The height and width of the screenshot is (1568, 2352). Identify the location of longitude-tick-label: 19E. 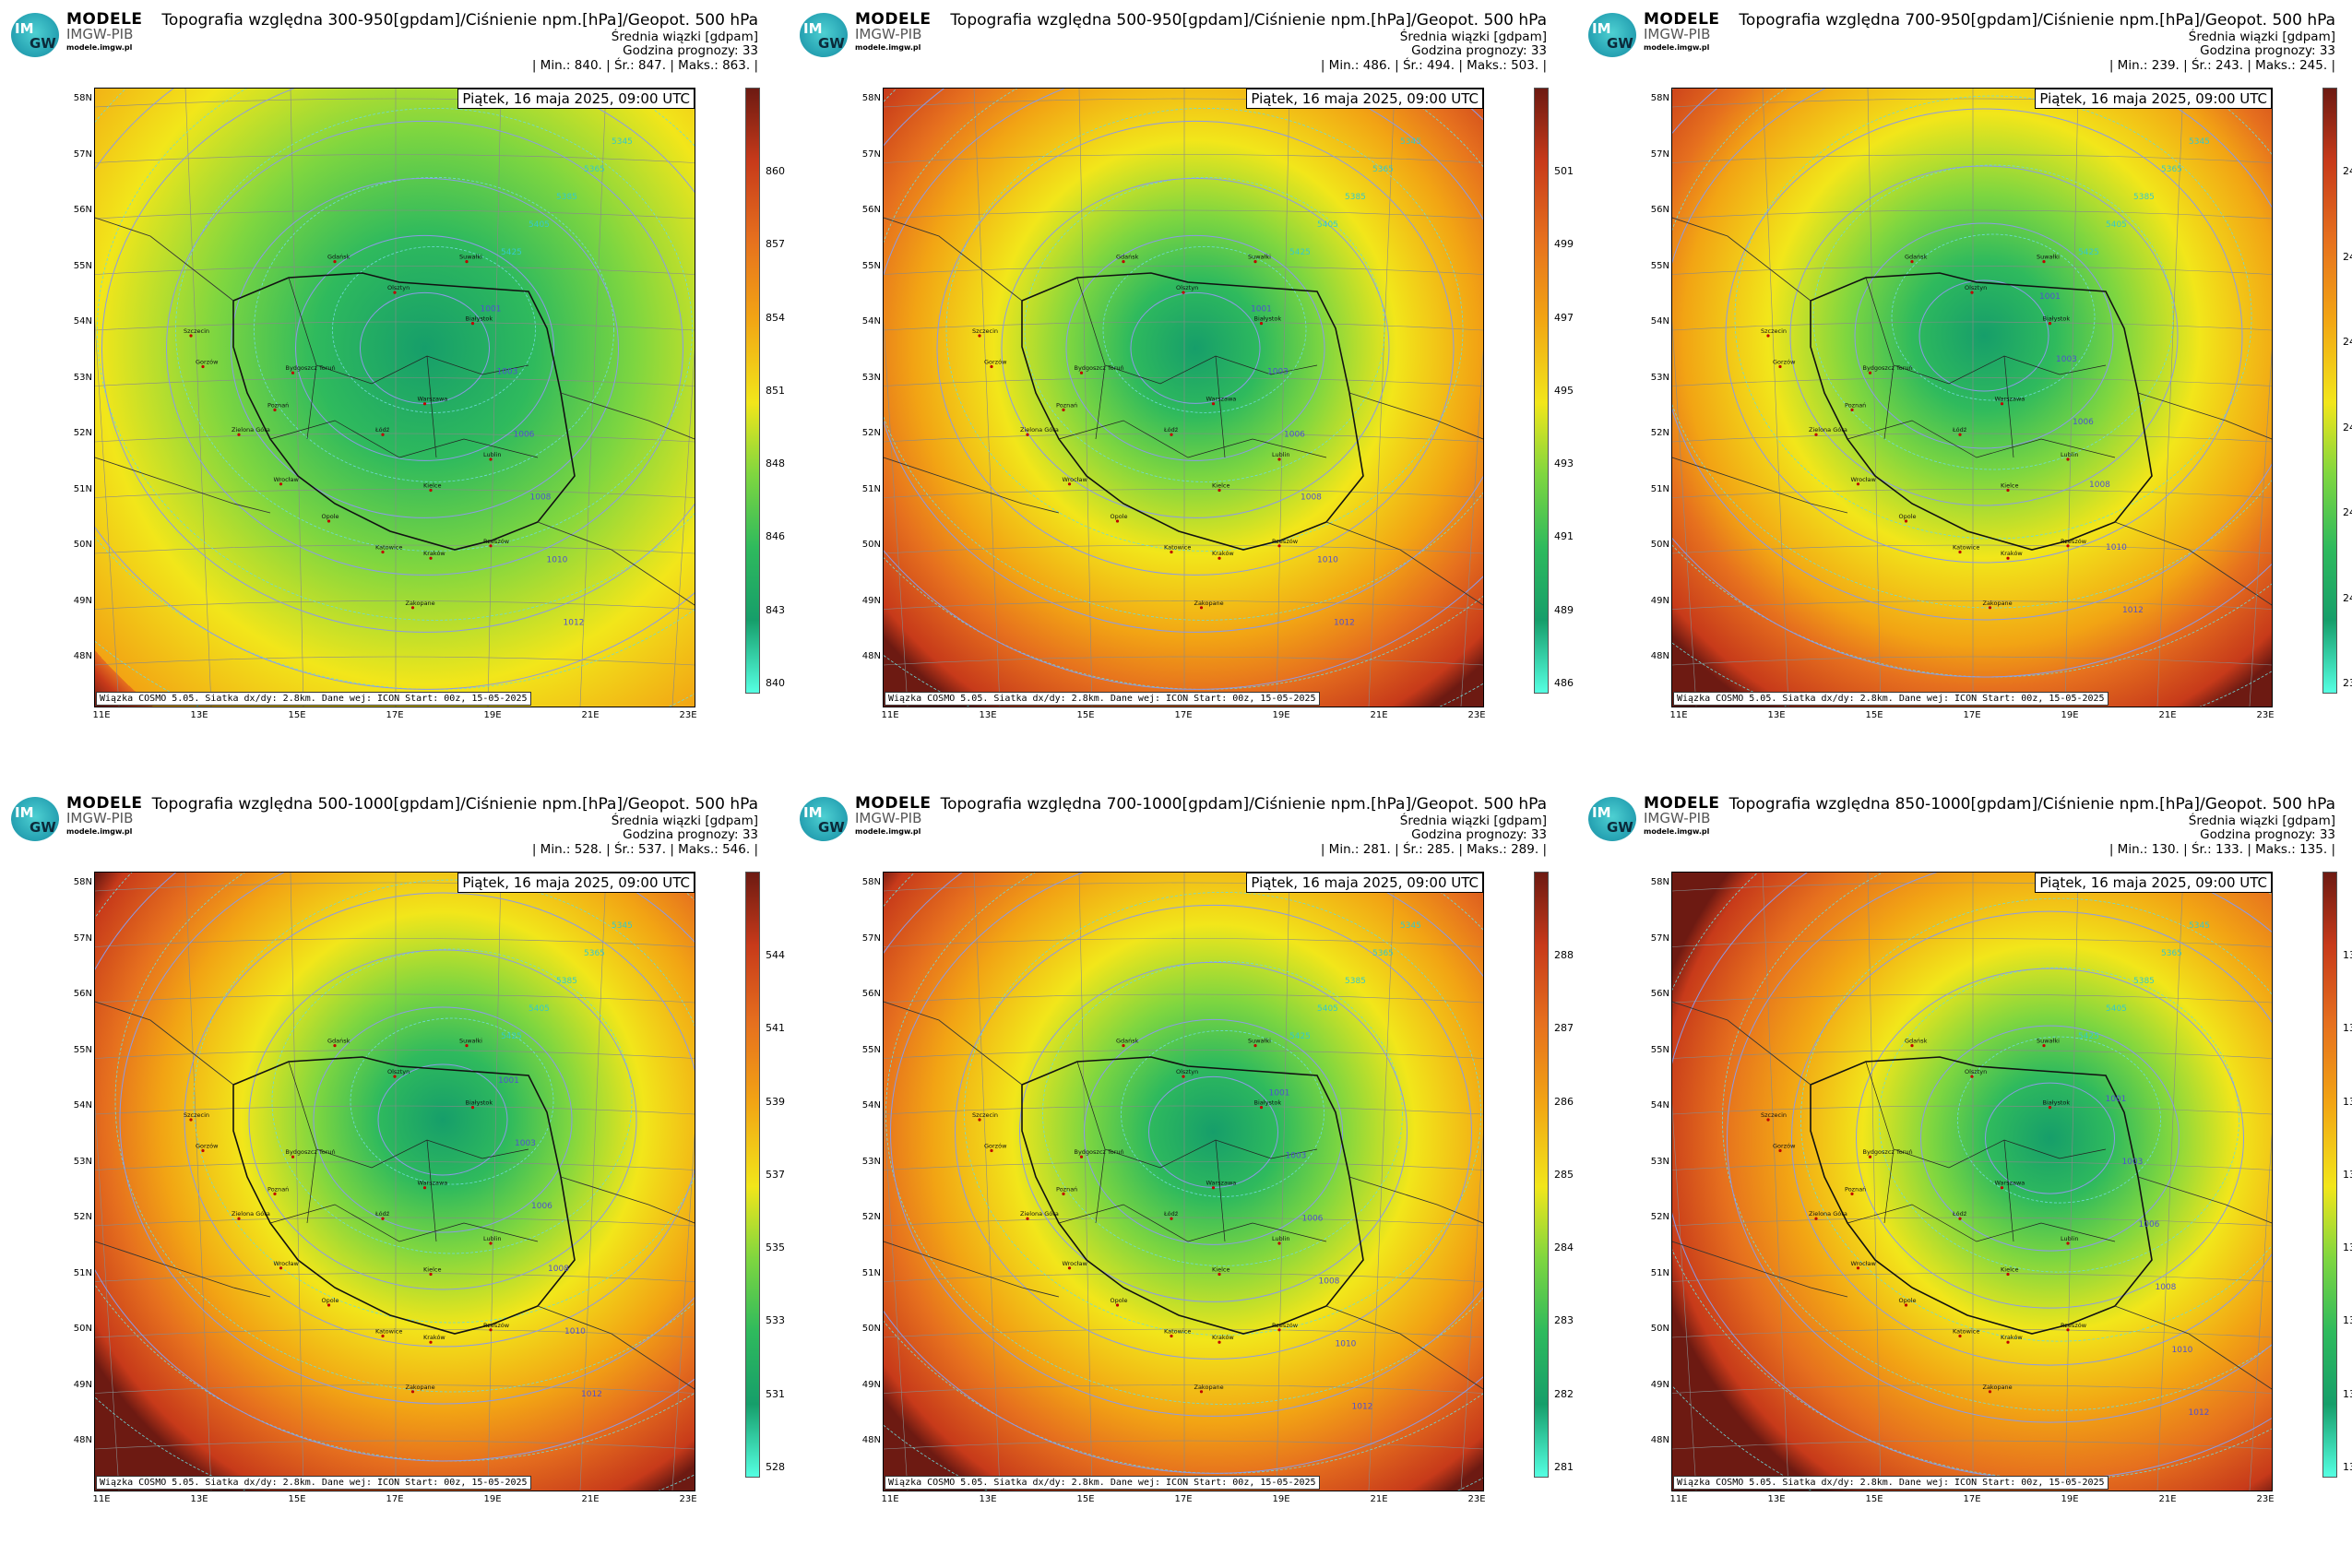
(1281, 1499).